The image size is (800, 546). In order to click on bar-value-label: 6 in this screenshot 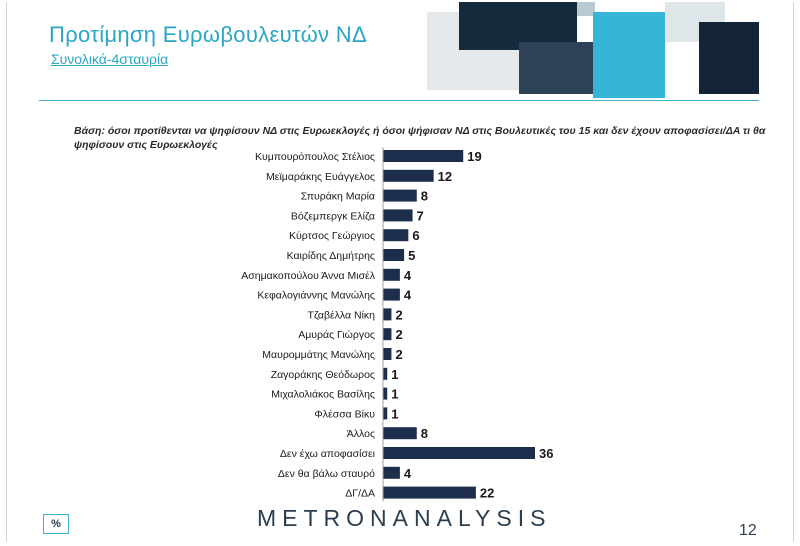, I will do `click(415, 235)`.